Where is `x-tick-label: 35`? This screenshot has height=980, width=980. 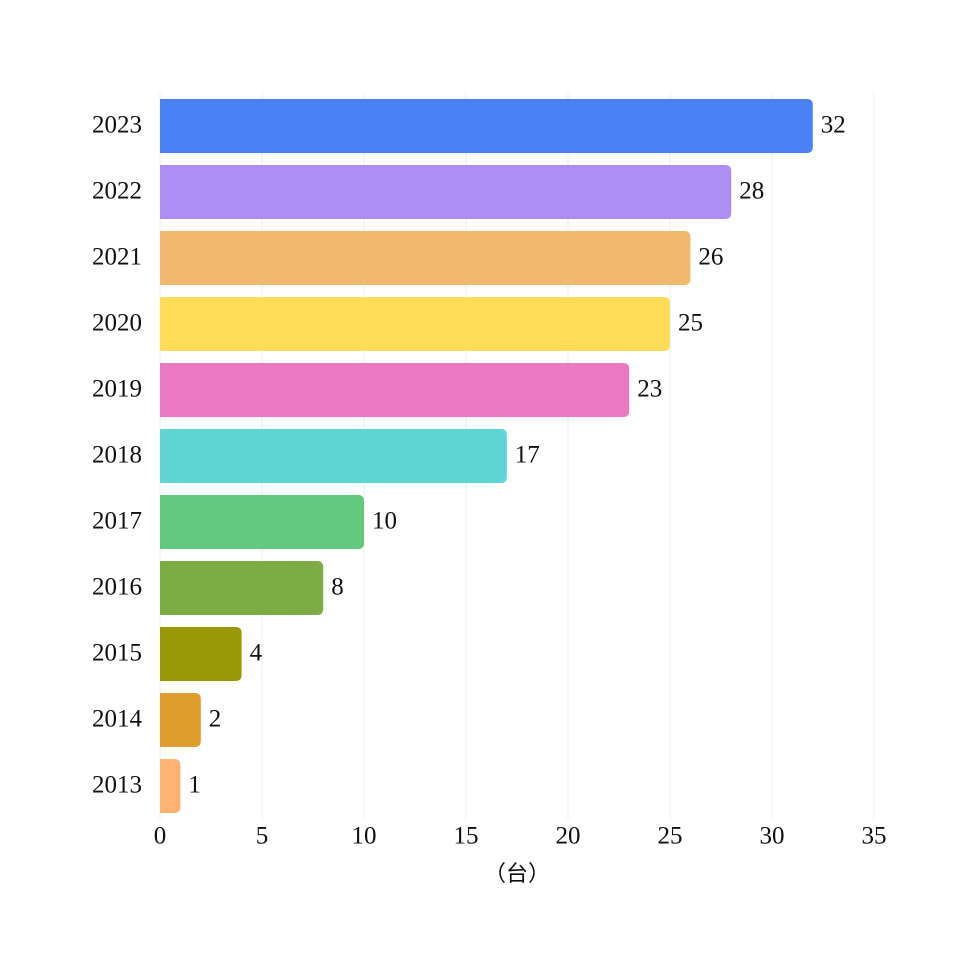 x-tick-label: 35 is located at coordinates (874, 836).